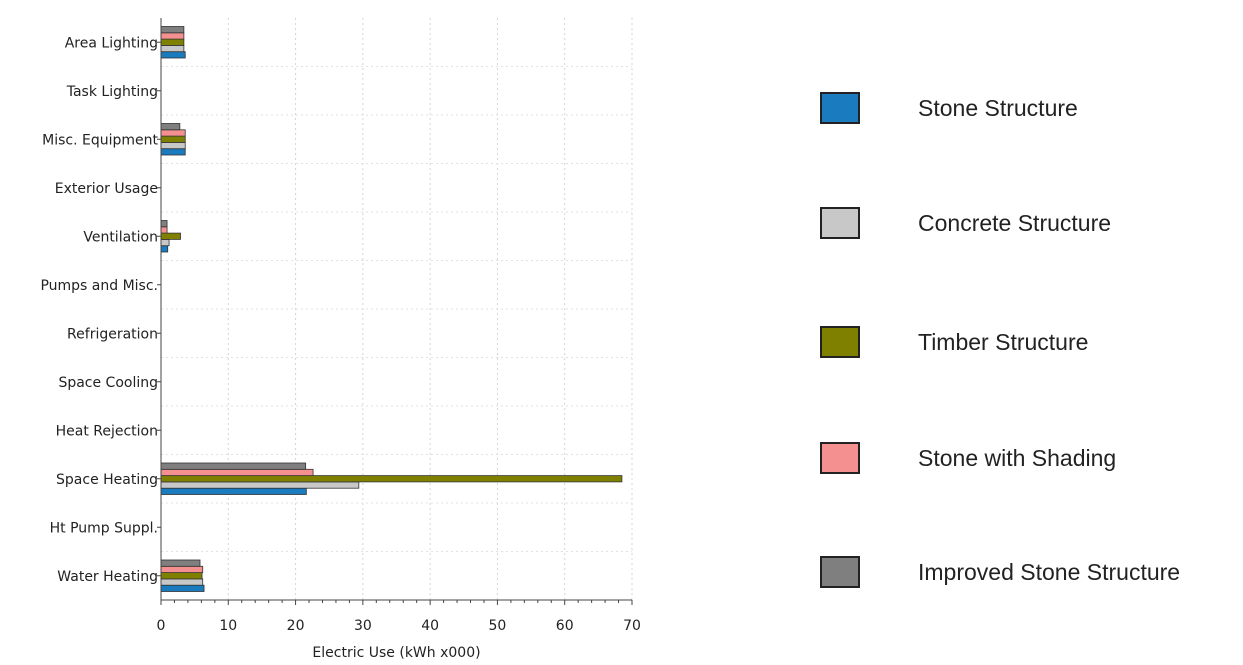 This screenshot has height=665, width=1243. What do you see at coordinates (180, 563) in the screenshot?
I see `bar-water-heating-improved-stone-structure` at bounding box center [180, 563].